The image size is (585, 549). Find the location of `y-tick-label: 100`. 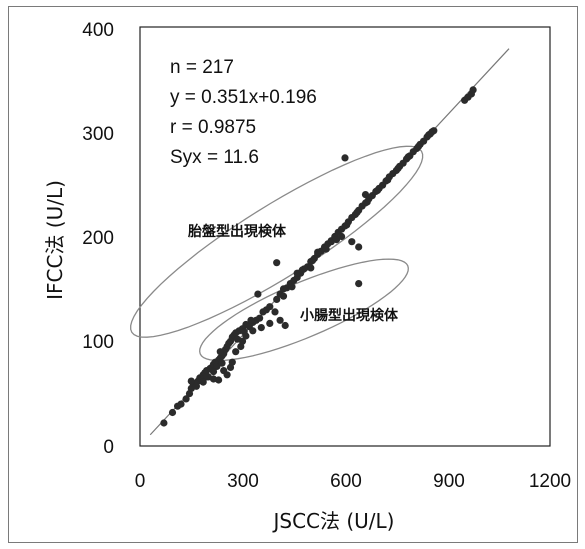

y-tick-label: 100 is located at coordinates (98, 342).